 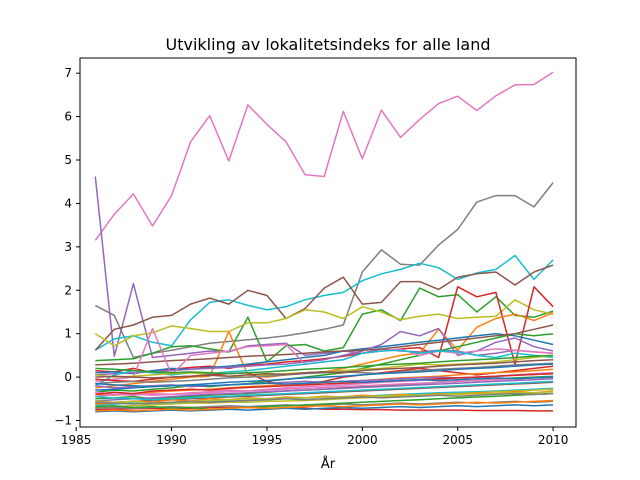 What do you see at coordinates (76, 440) in the screenshot?
I see `x-tick-label: 1985` at bounding box center [76, 440].